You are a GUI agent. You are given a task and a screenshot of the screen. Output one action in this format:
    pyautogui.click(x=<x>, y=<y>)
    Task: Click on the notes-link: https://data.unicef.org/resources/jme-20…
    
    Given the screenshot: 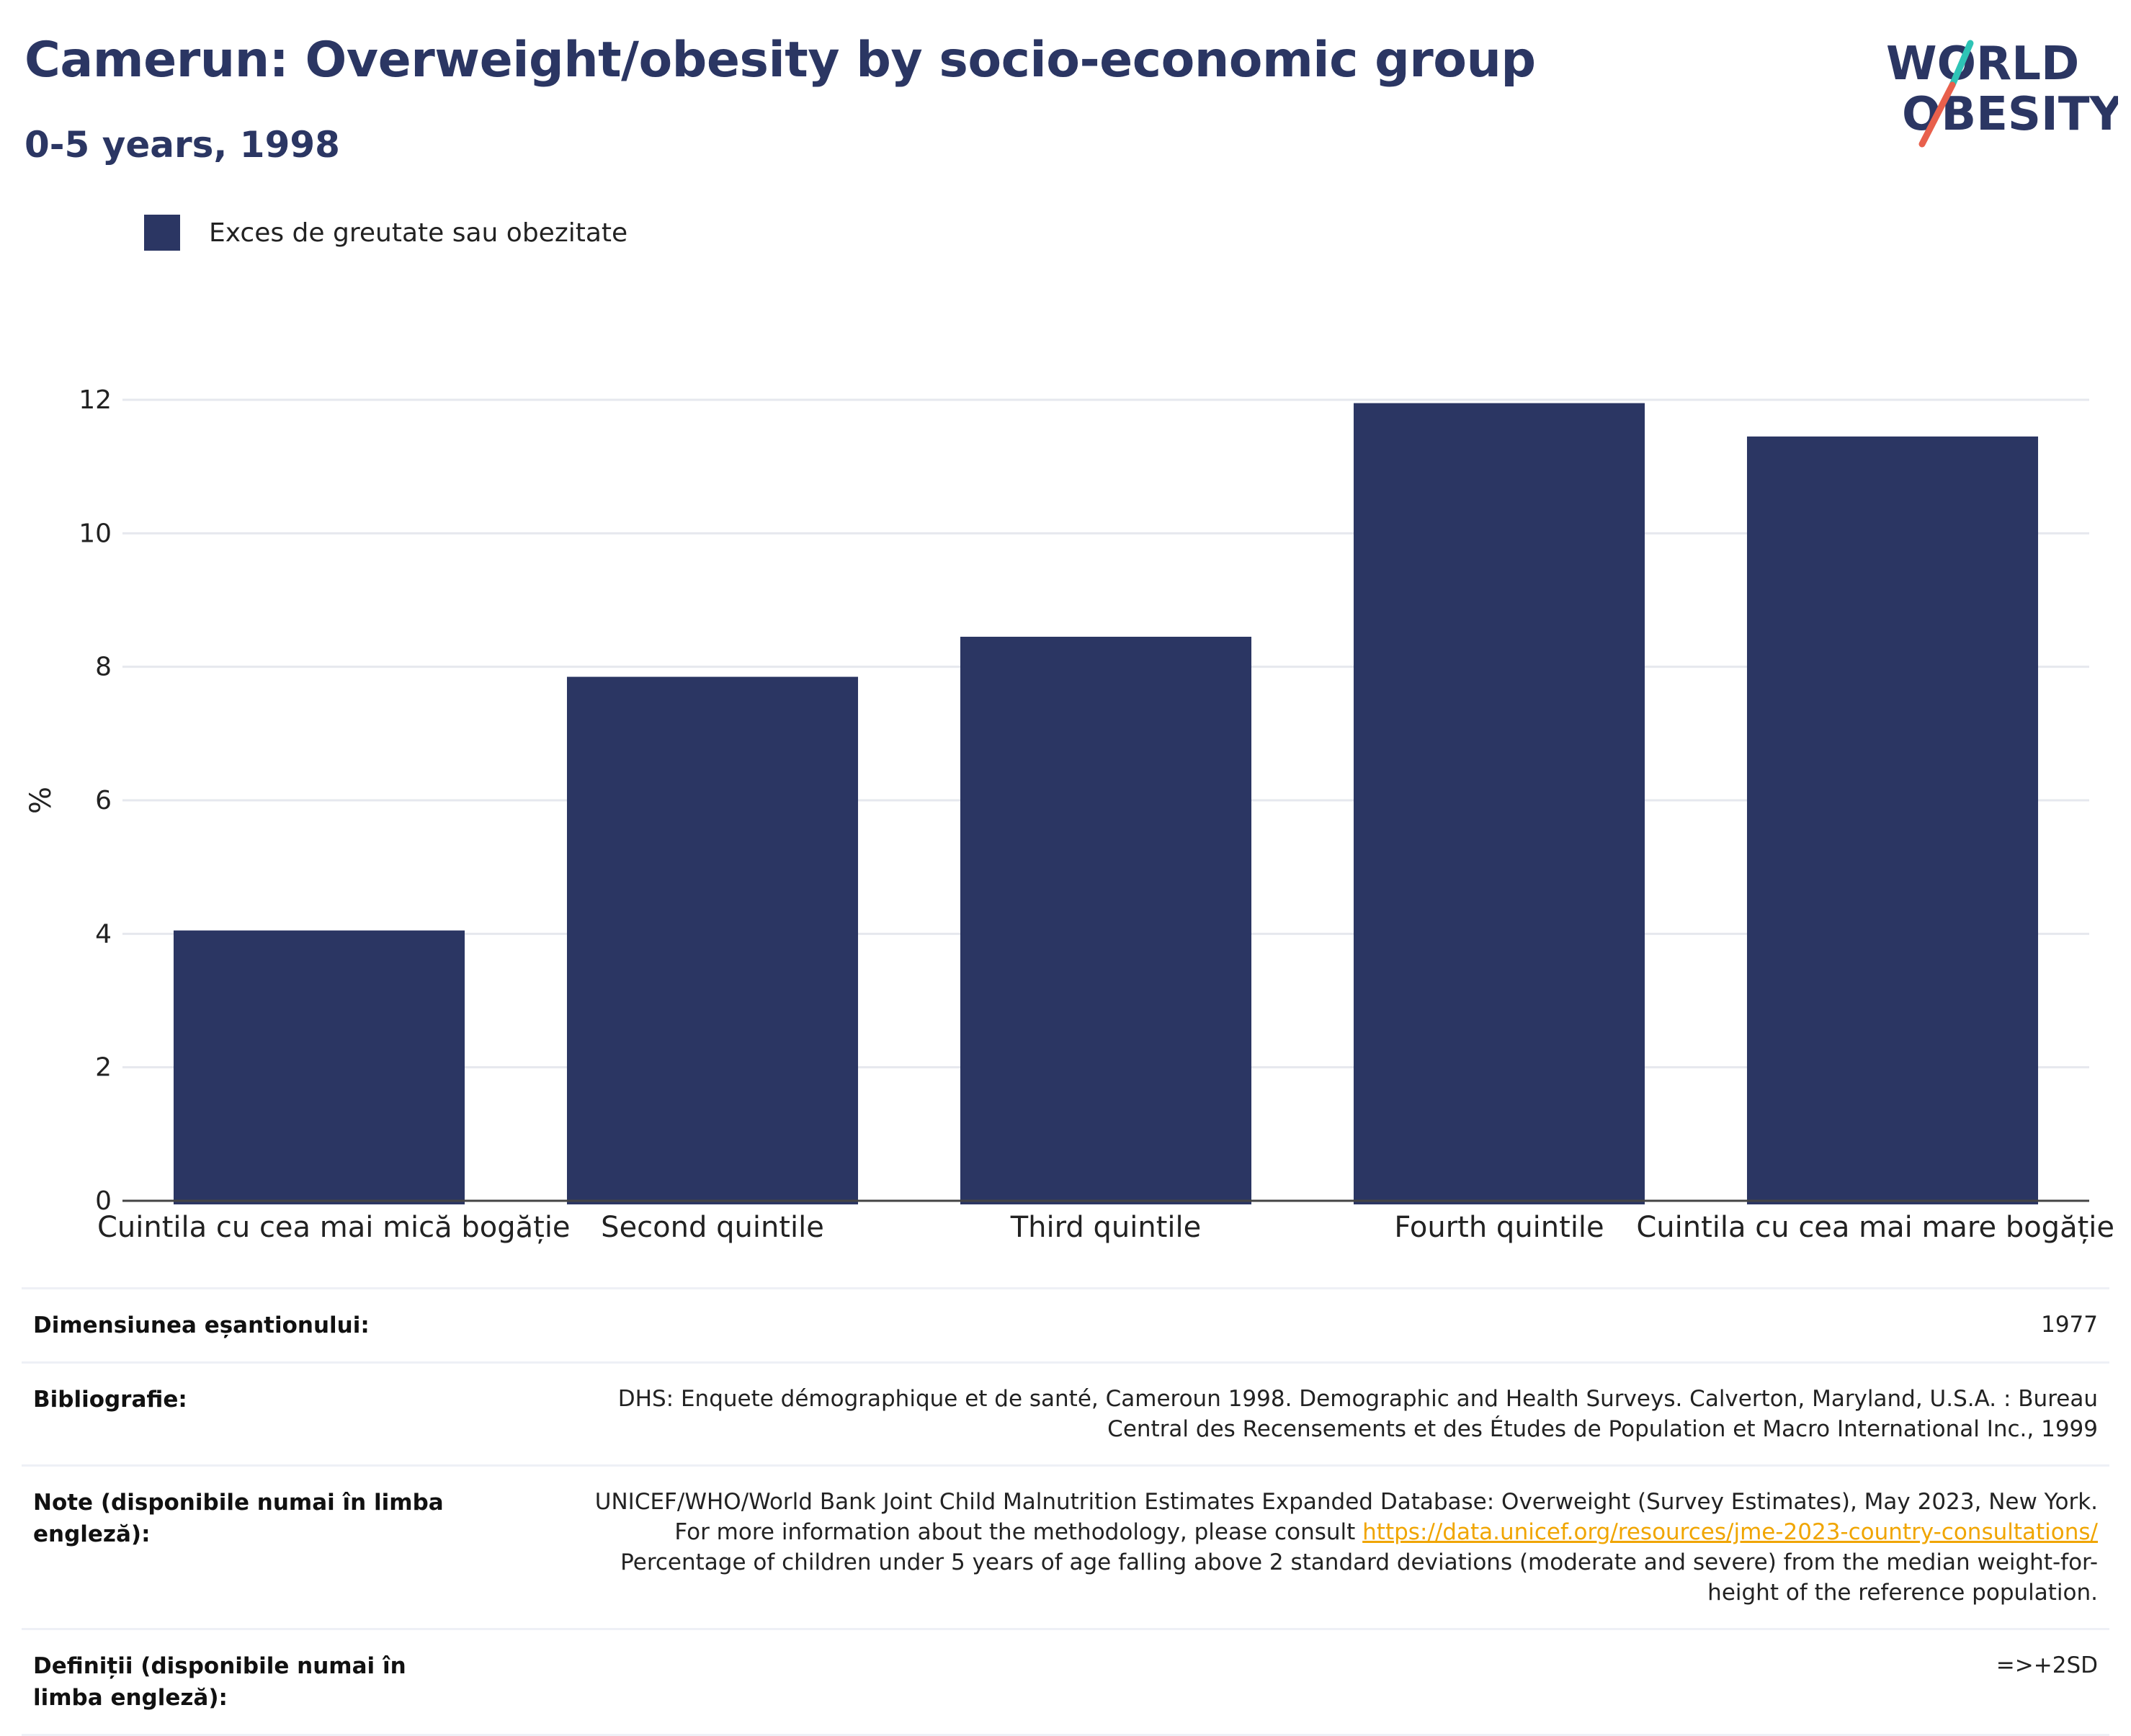 What is the action you would take?
    pyautogui.click(x=1730, y=1532)
    